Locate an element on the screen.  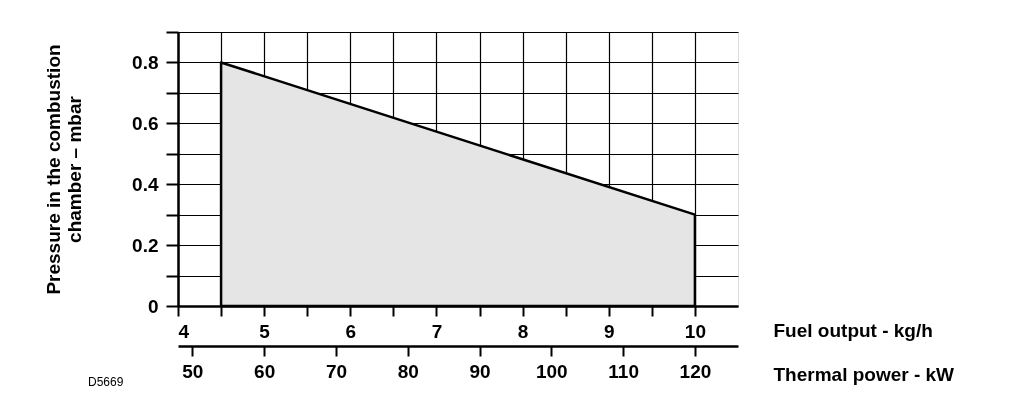
y-tick-label: 0.8 is located at coordinates (145, 62).